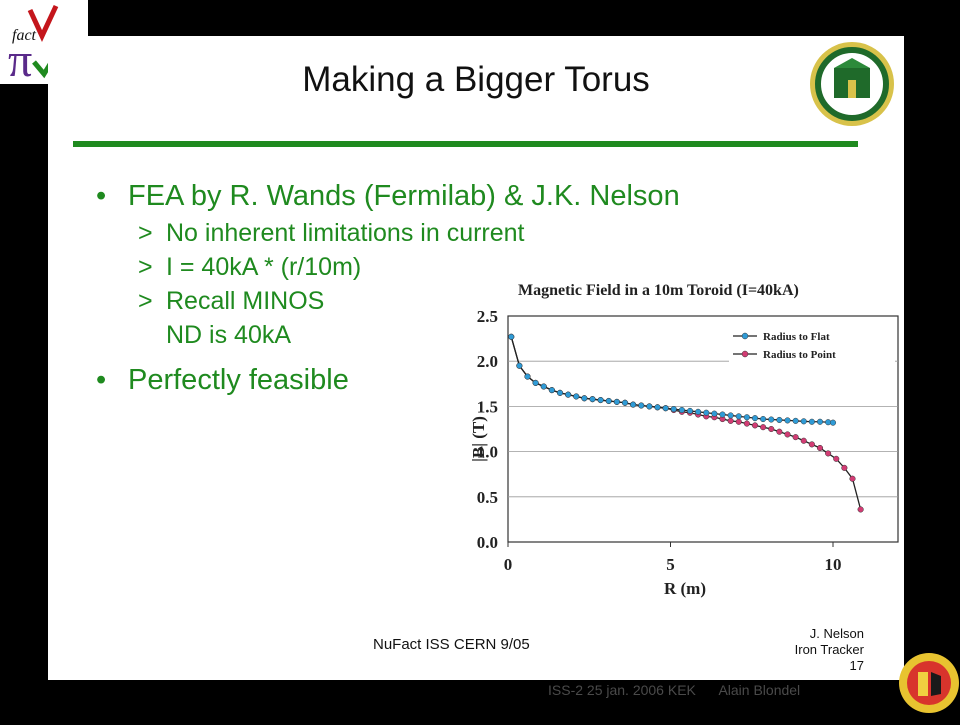 This screenshot has width=960, height=725. I want to click on page-number: 17, so click(856, 665).